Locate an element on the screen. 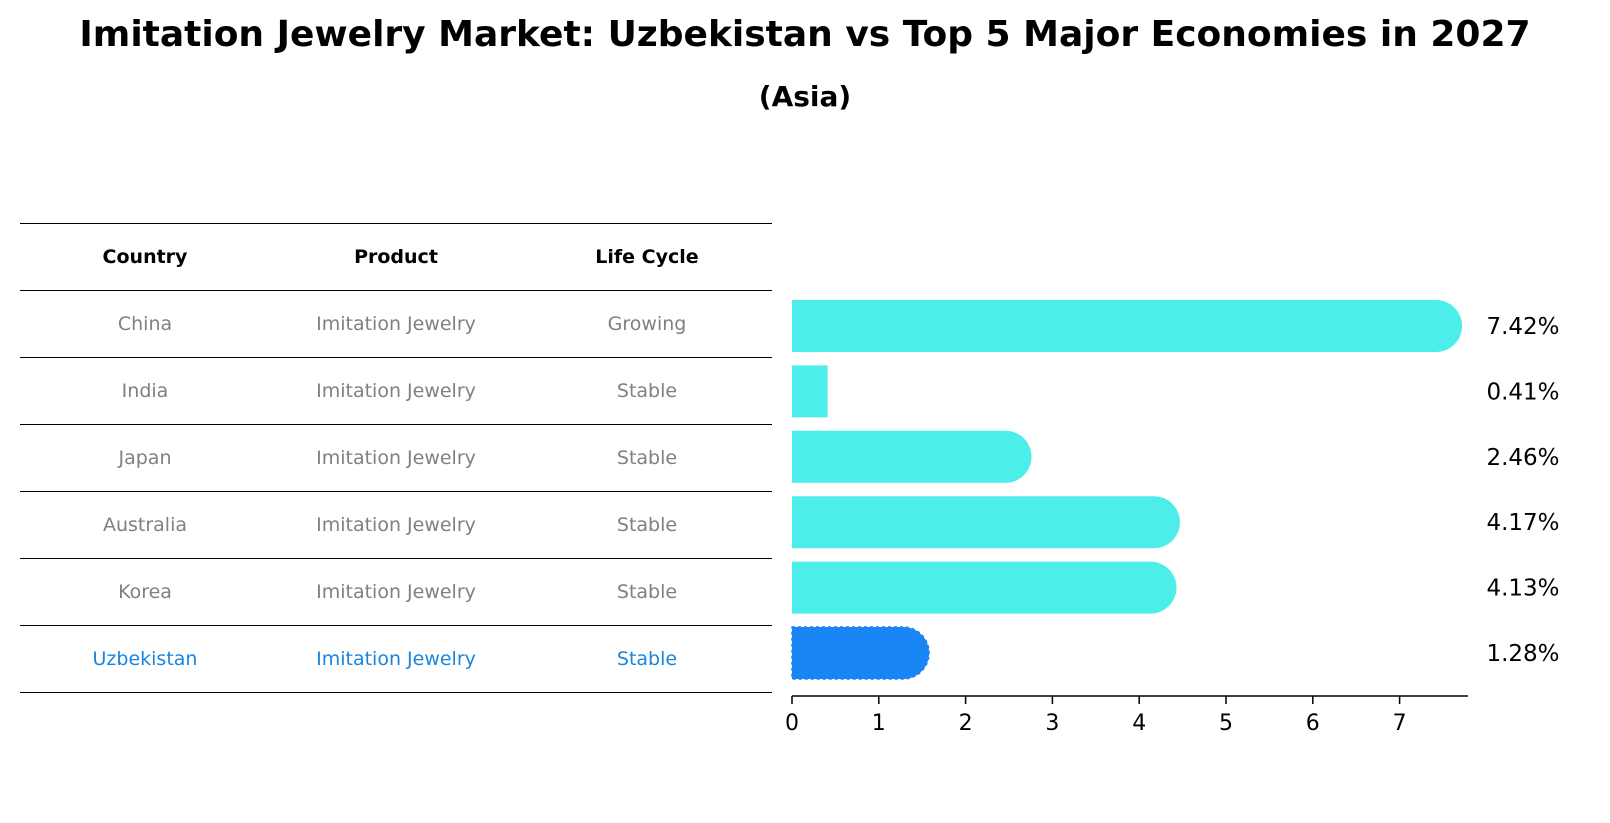  x-tick-label: 0 is located at coordinates (792, 723).